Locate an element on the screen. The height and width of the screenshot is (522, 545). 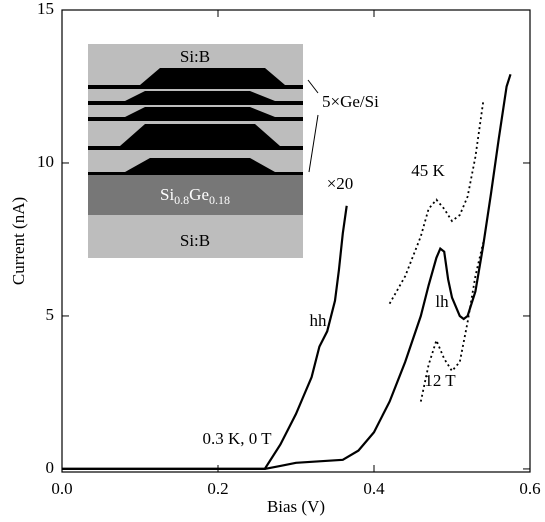
x-axis-label: Bias (V) is located at coordinates (296, 506).